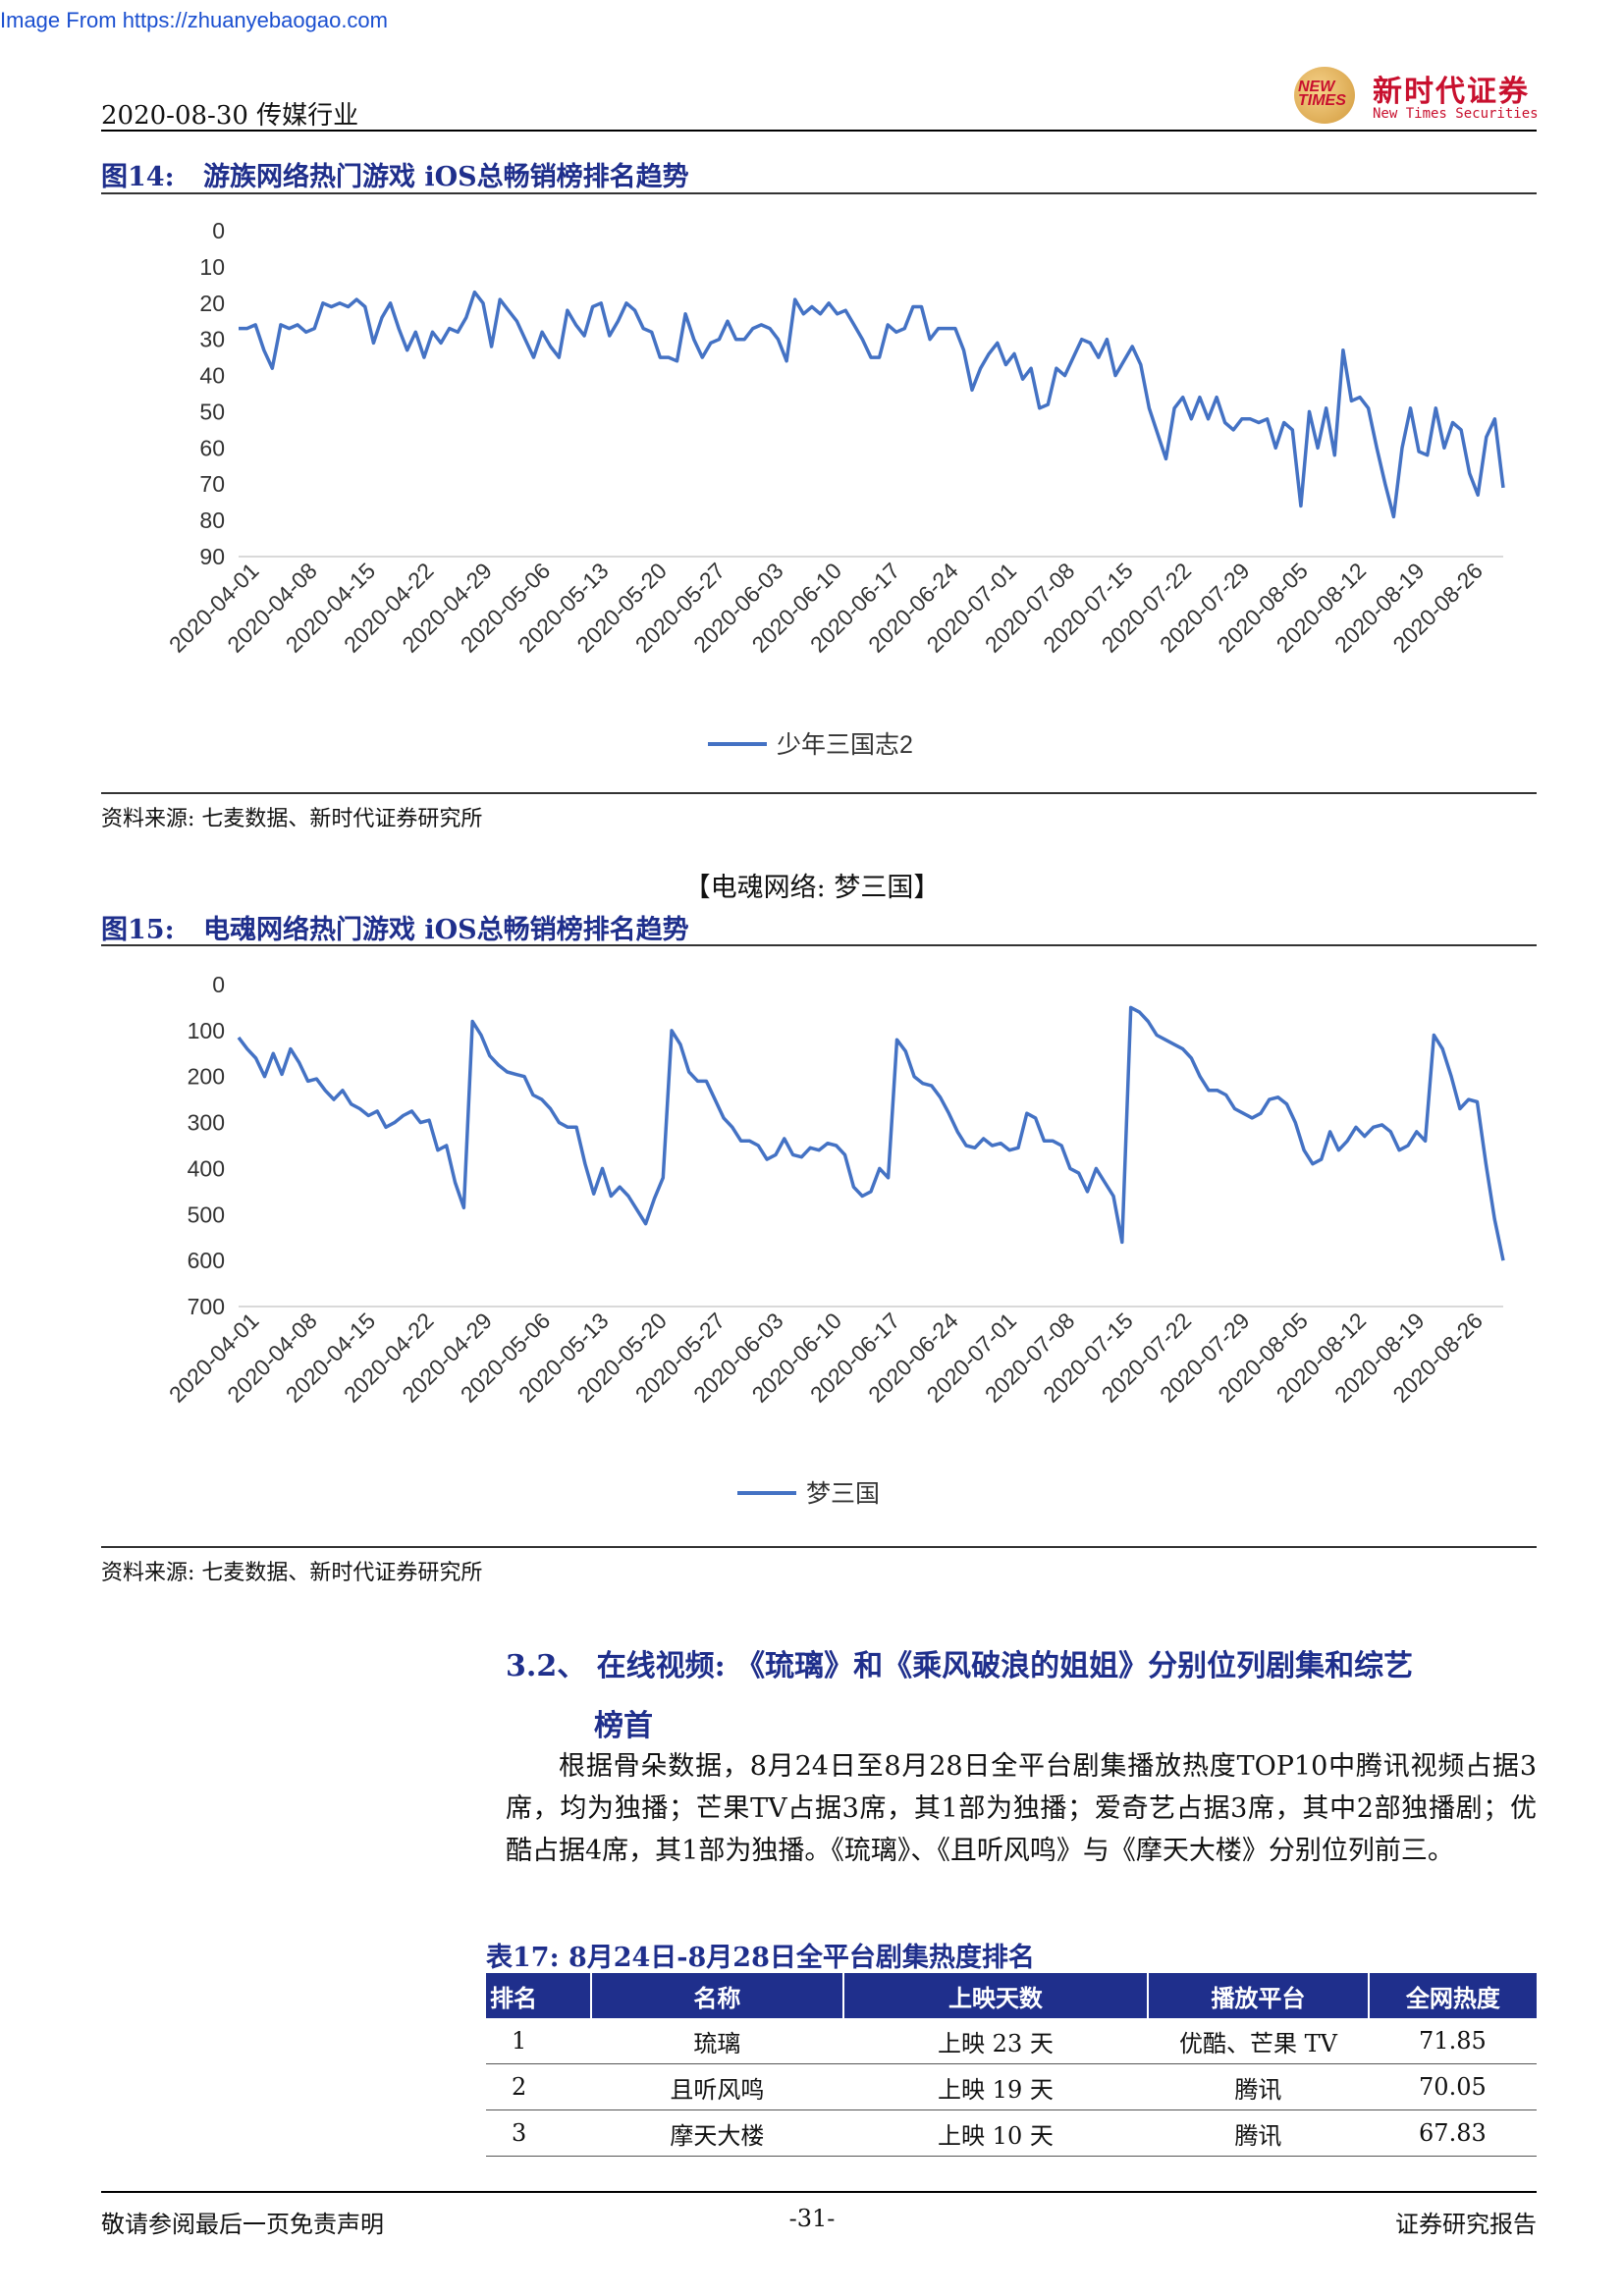  What do you see at coordinates (716, 1995) in the screenshot?
I see `col-header-name: 名称` at bounding box center [716, 1995].